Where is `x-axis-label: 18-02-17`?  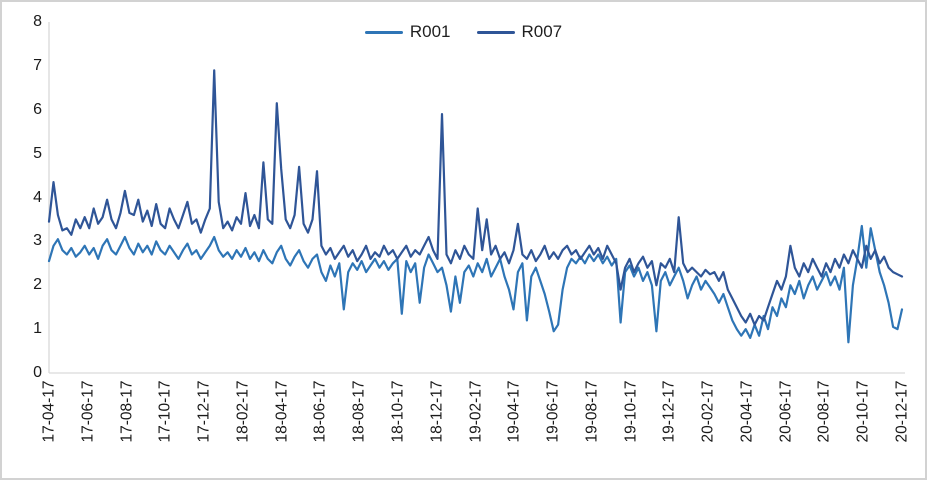 x-axis-label: 18-02-17 is located at coordinates (243, 411).